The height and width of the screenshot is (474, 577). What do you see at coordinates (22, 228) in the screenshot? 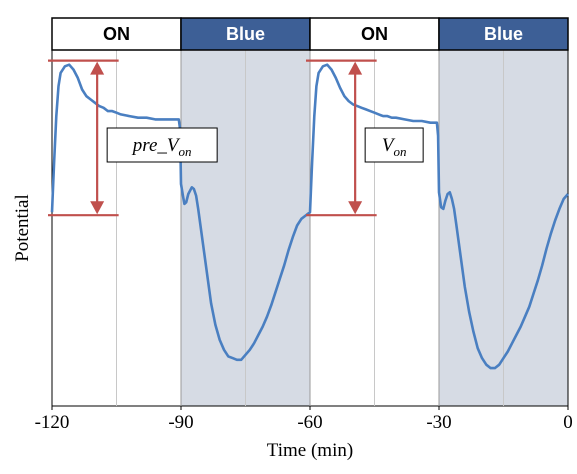
I see `y-axis-title: Potential` at bounding box center [22, 228].